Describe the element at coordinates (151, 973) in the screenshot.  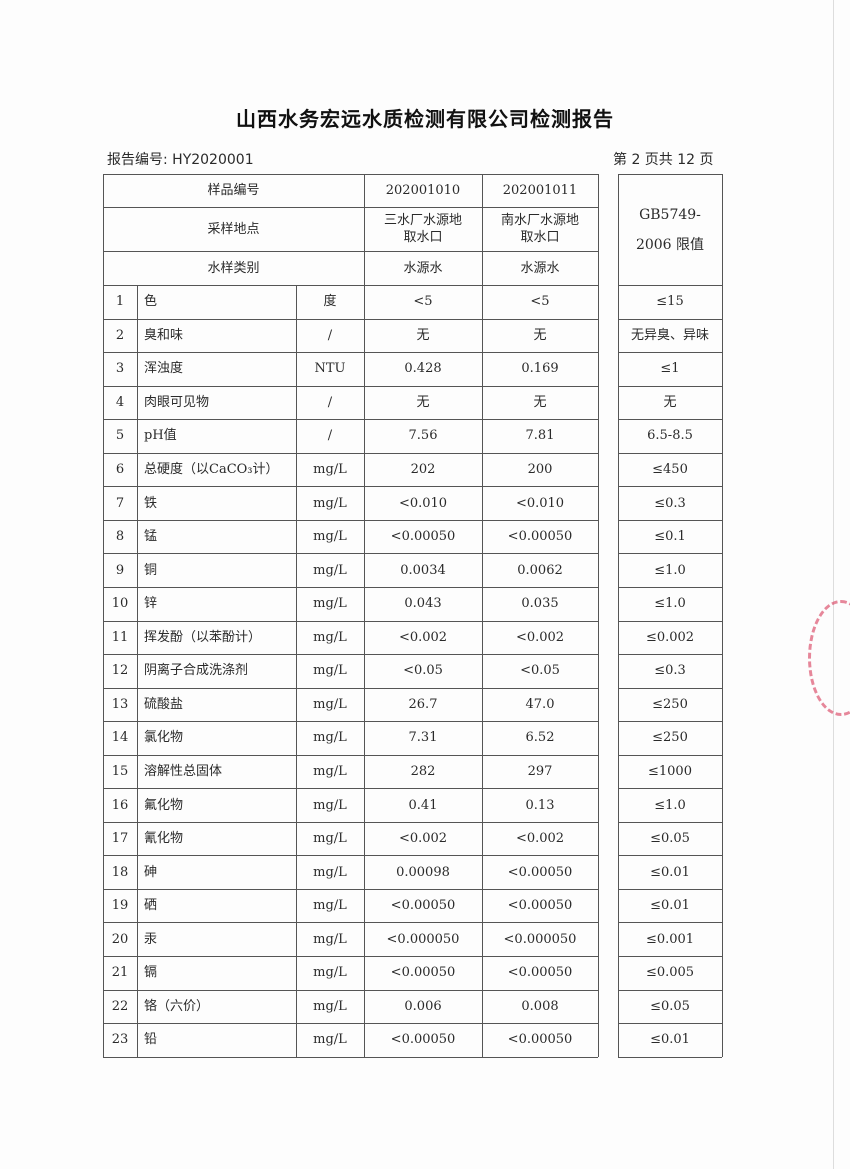
I see `test-item: 镉` at that location.